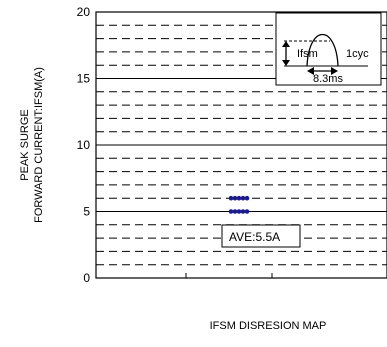 The width and height of the screenshot is (387, 347). What do you see at coordinates (310, 71) in the screenshot?
I see `inset-arrow-left-icon` at bounding box center [310, 71].